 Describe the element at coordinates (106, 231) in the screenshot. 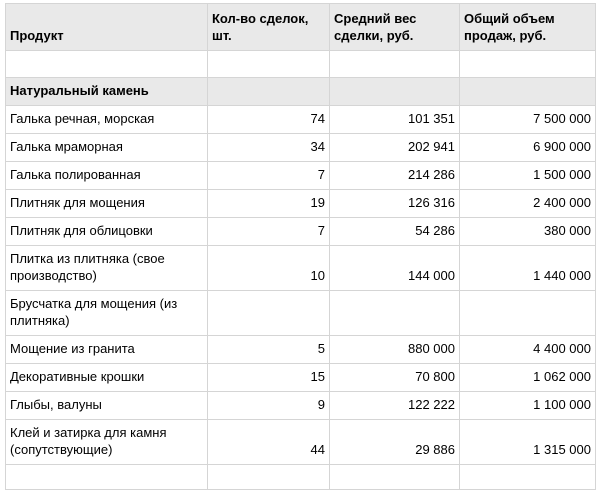

I see `product-cell: Плитняк для облицовки` at that location.